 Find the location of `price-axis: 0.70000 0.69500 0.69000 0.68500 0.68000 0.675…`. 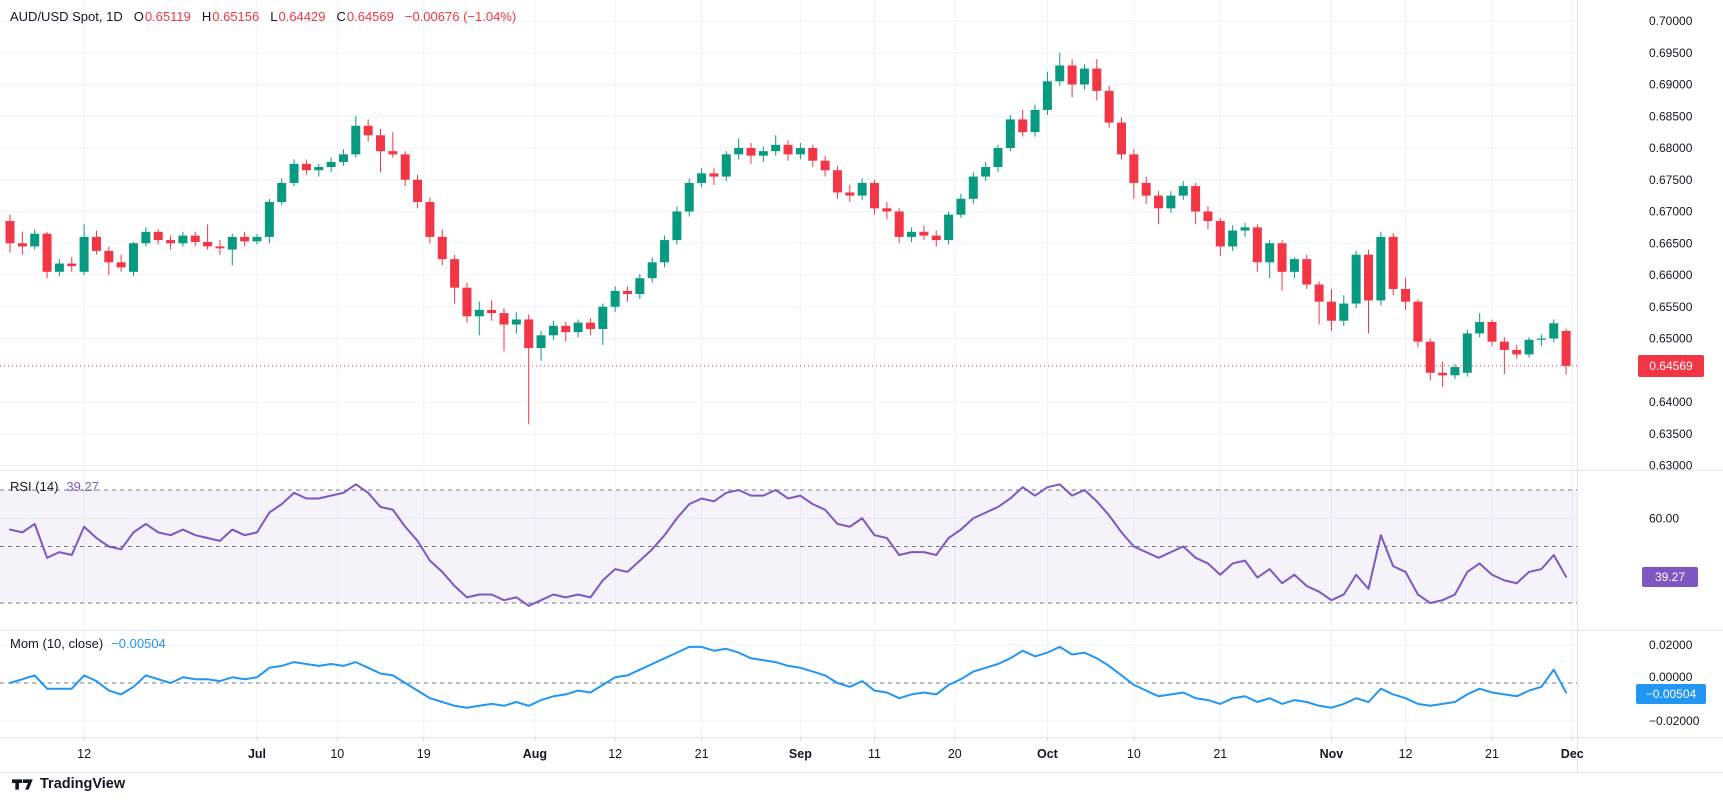

price-axis: 0.70000 0.69500 0.69000 0.68500 0.68000 0.675… is located at coordinates (1674, 371).